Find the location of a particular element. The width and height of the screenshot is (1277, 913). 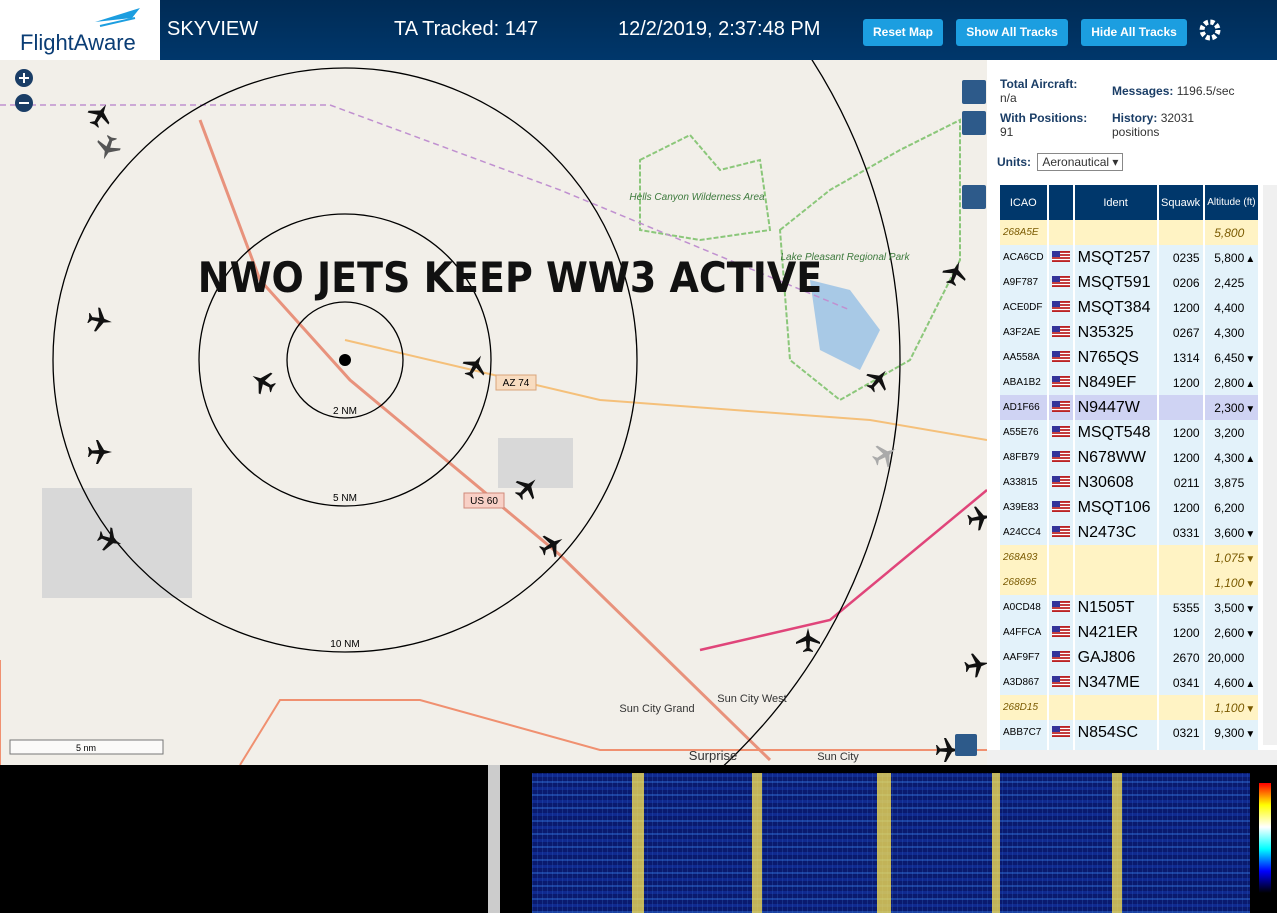

icao-cell: A3D867 is located at coordinates (1023, 682).